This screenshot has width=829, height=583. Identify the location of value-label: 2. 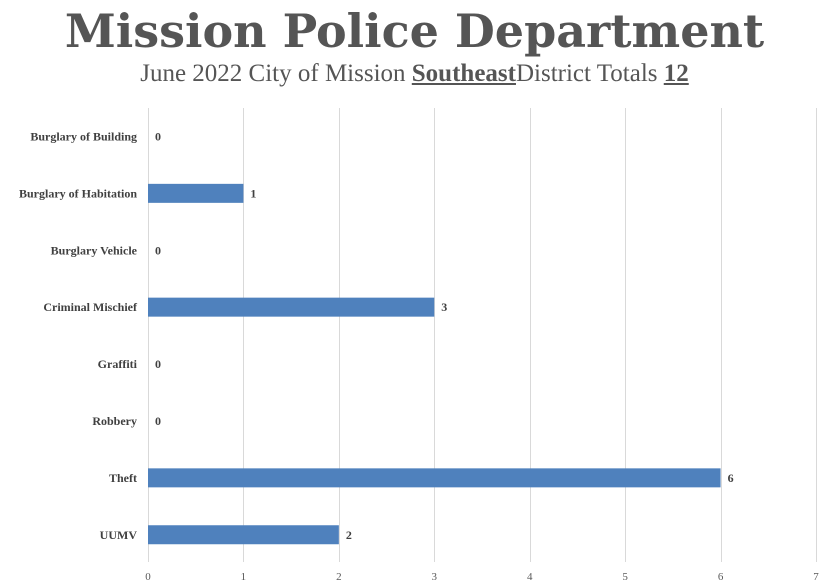
(349, 535).